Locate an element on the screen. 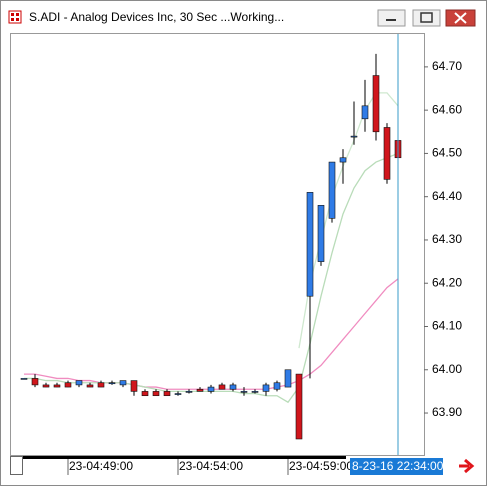 The width and height of the screenshot is (487, 486). app-icon is located at coordinates (15, 17).